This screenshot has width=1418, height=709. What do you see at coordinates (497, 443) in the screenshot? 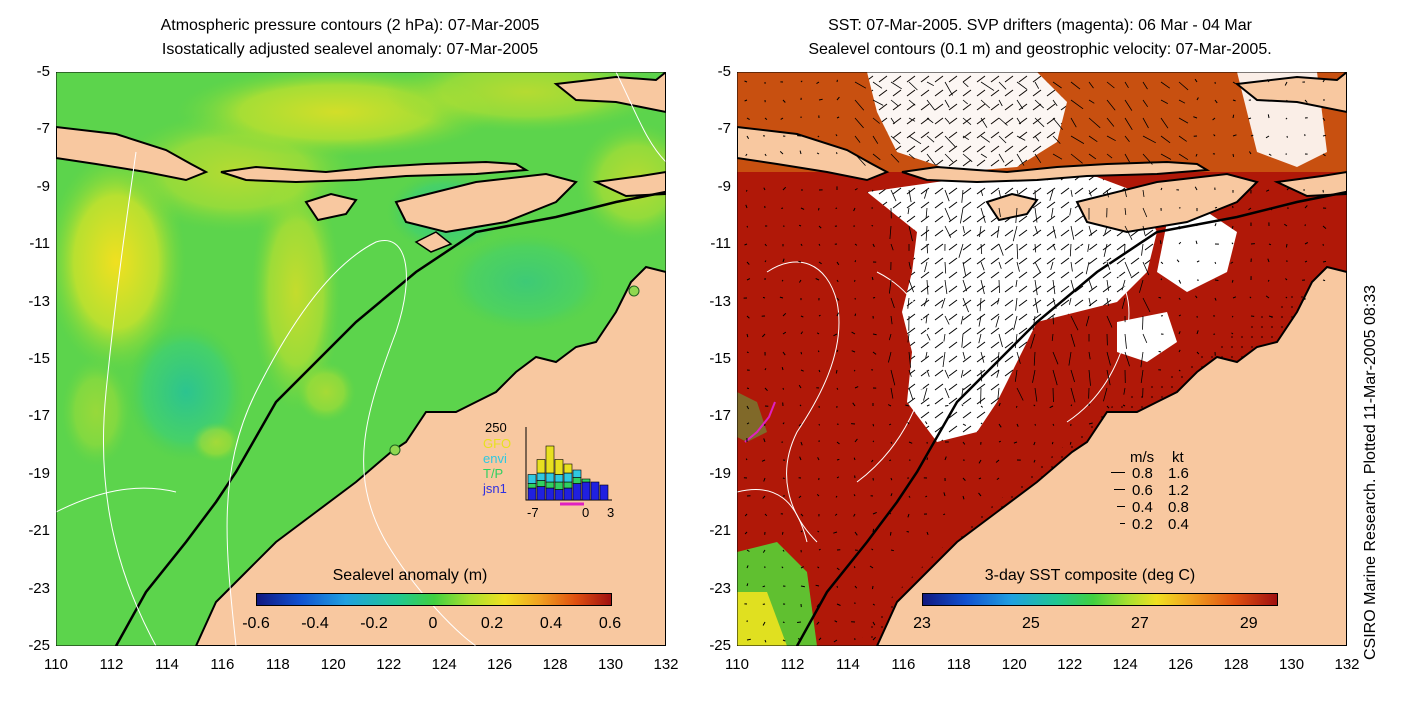
I see `inset-legend-item: GFO` at bounding box center [497, 443].